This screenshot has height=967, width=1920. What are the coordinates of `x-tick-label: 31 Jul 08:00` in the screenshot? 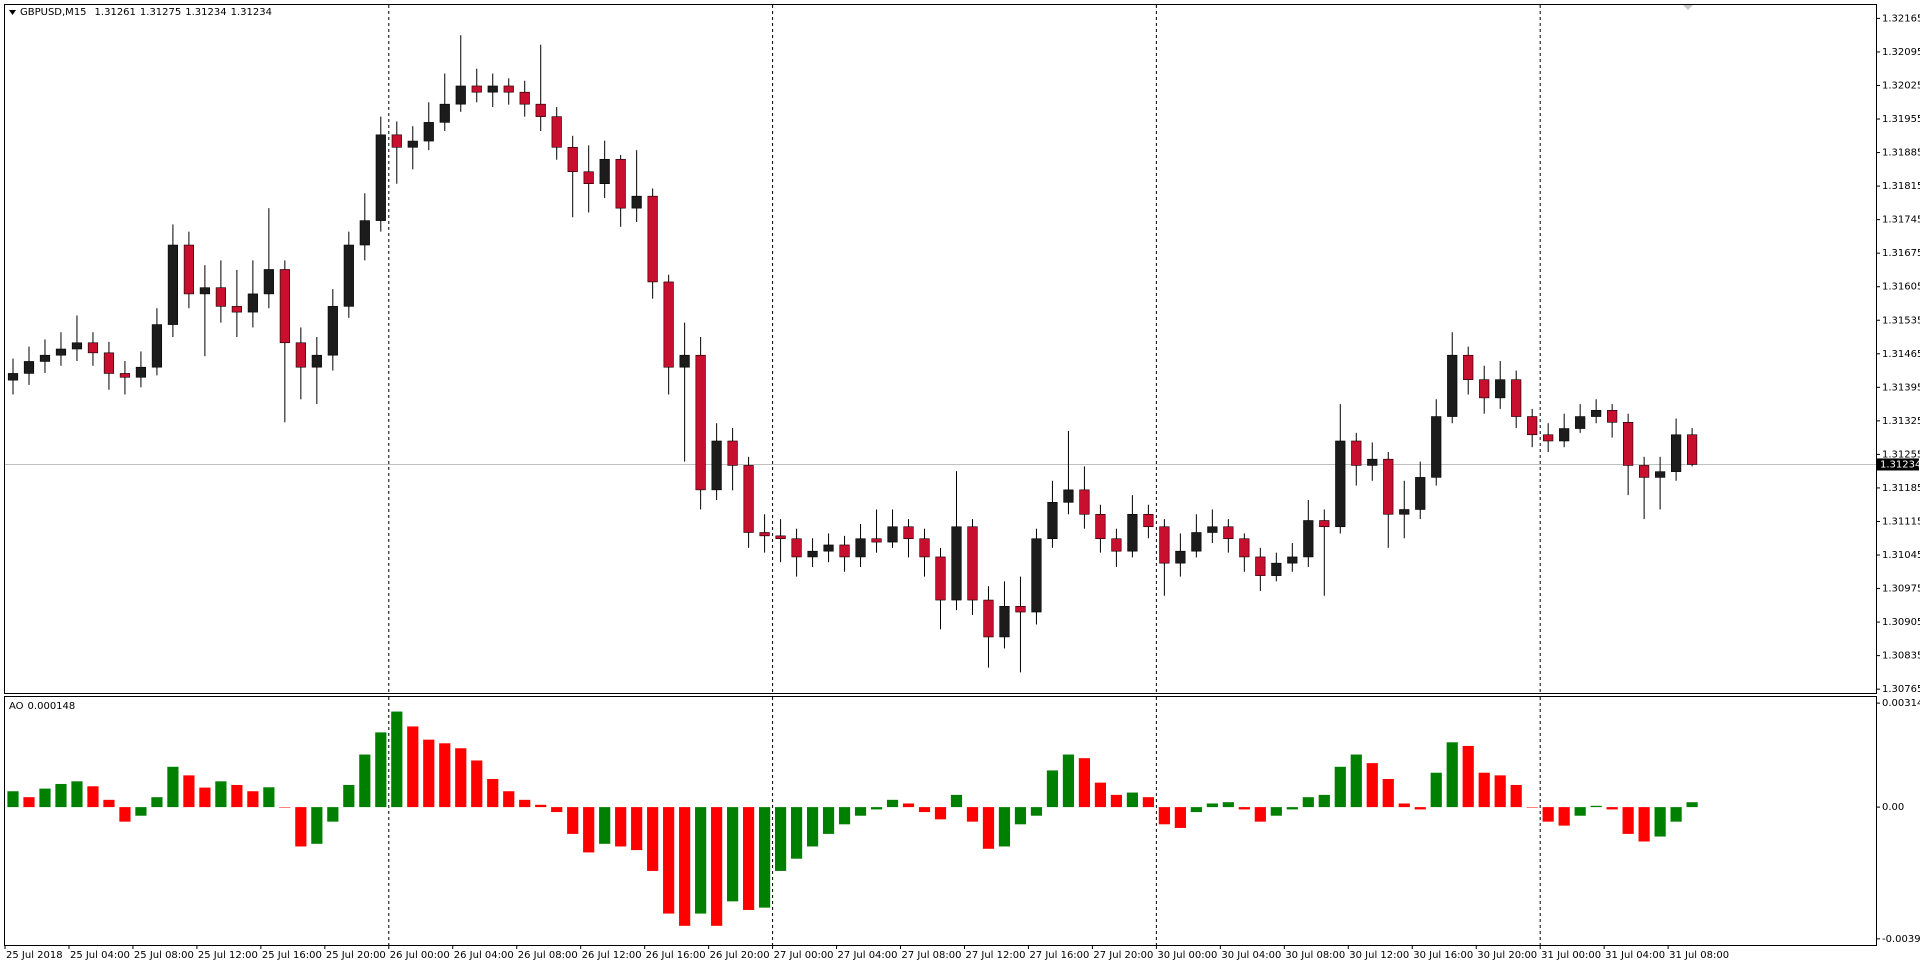 It's located at (1699, 955).